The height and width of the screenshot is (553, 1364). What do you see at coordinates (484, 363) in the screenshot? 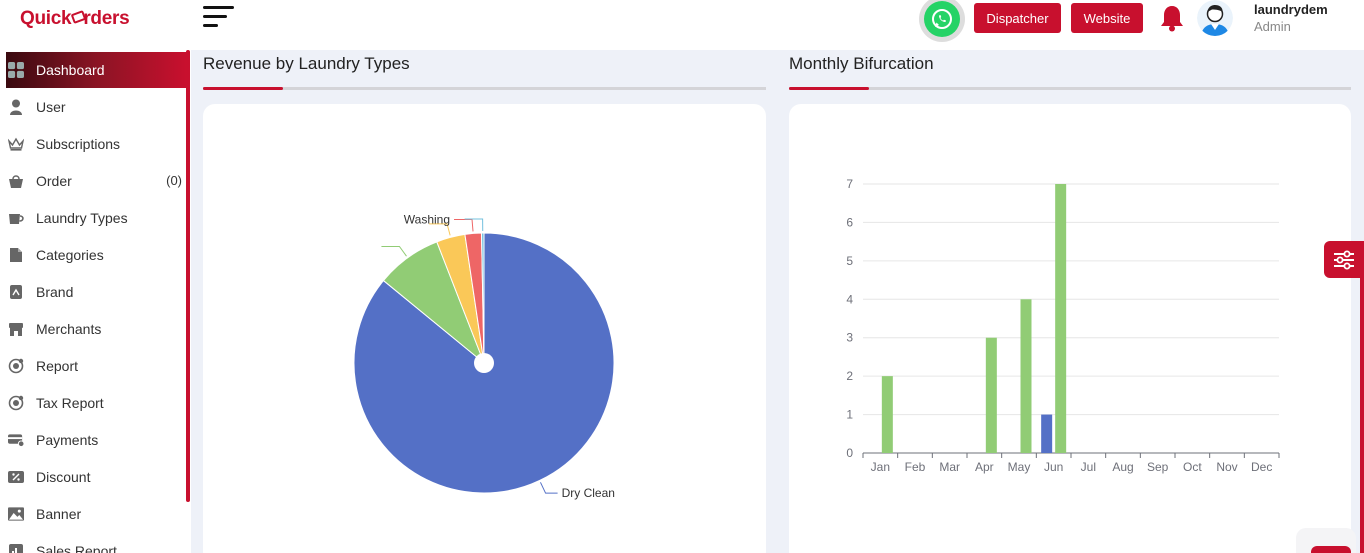
I see `pie-center-hole` at bounding box center [484, 363].